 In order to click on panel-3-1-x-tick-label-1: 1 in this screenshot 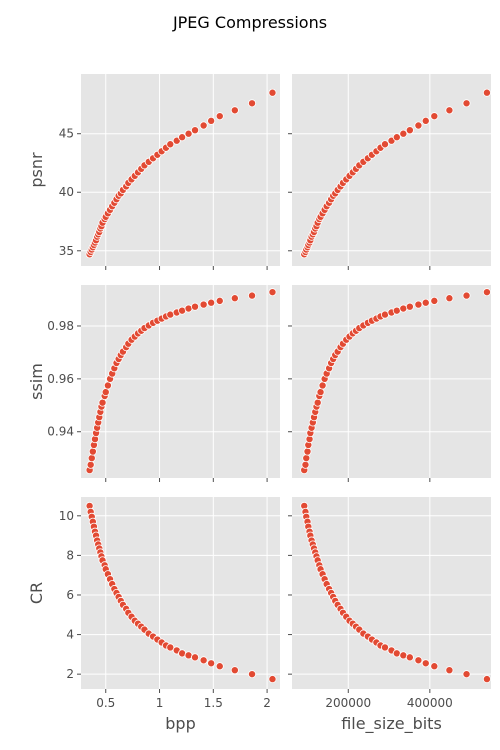, I will do `click(160, 703)`.